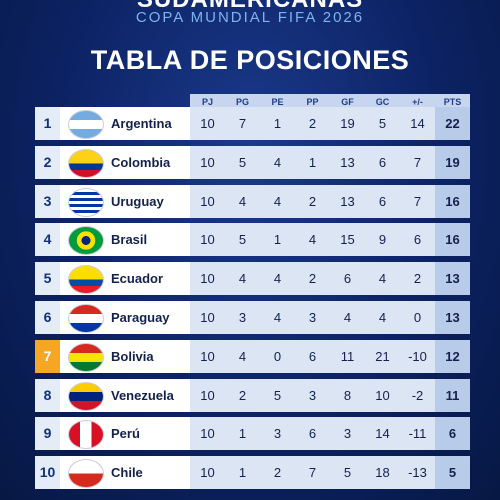 Image resolution: width=500 pixels, height=500 pixels. Describe the element at coordinates (47, 473) in the screenshot. I see `rank: 10` at that location.